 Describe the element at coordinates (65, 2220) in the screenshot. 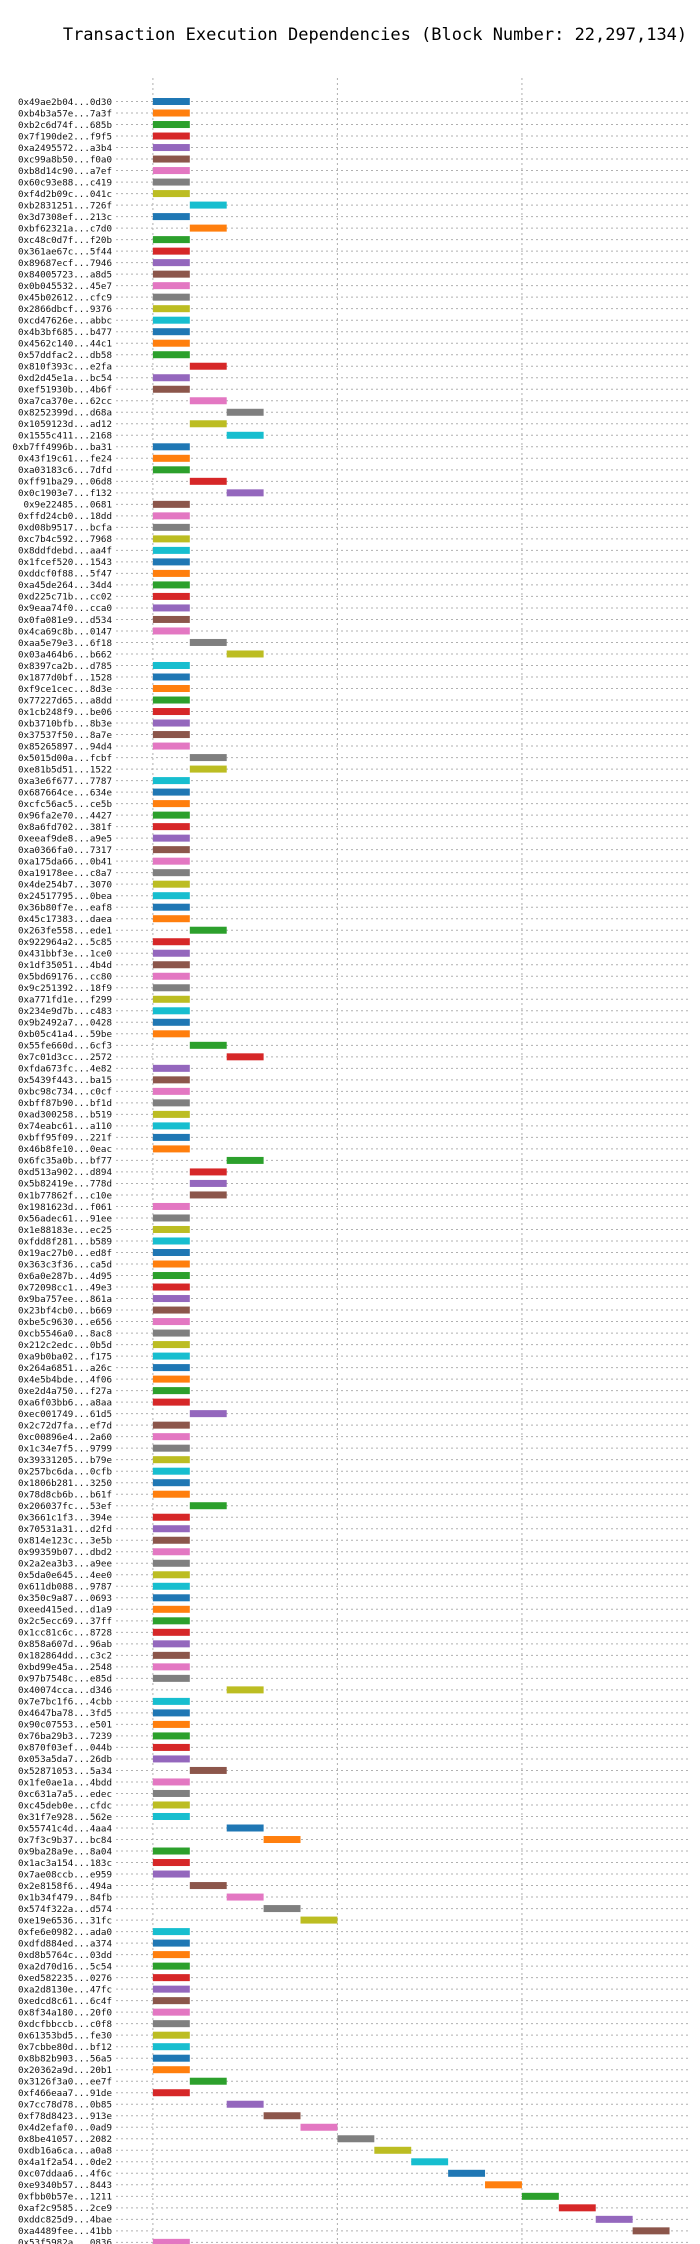

I see `y-tick-label: 0xddc825d9...4bae` at that location.